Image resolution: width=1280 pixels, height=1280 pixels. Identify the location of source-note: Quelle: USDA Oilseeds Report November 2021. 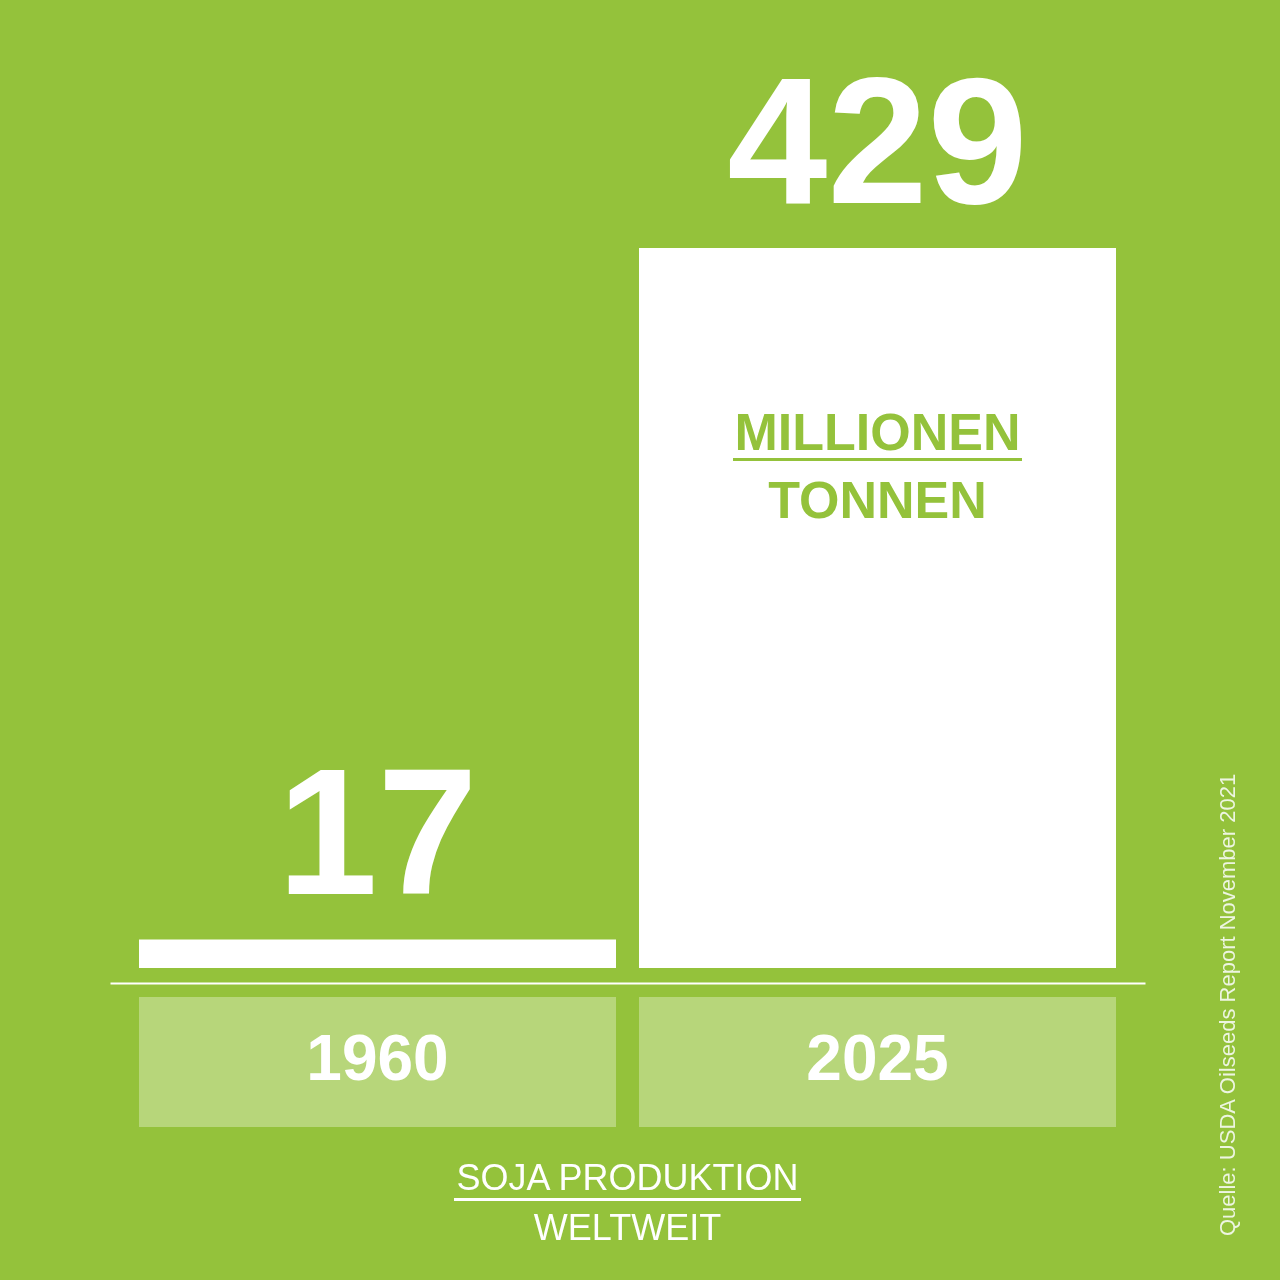
(1227, 1004).